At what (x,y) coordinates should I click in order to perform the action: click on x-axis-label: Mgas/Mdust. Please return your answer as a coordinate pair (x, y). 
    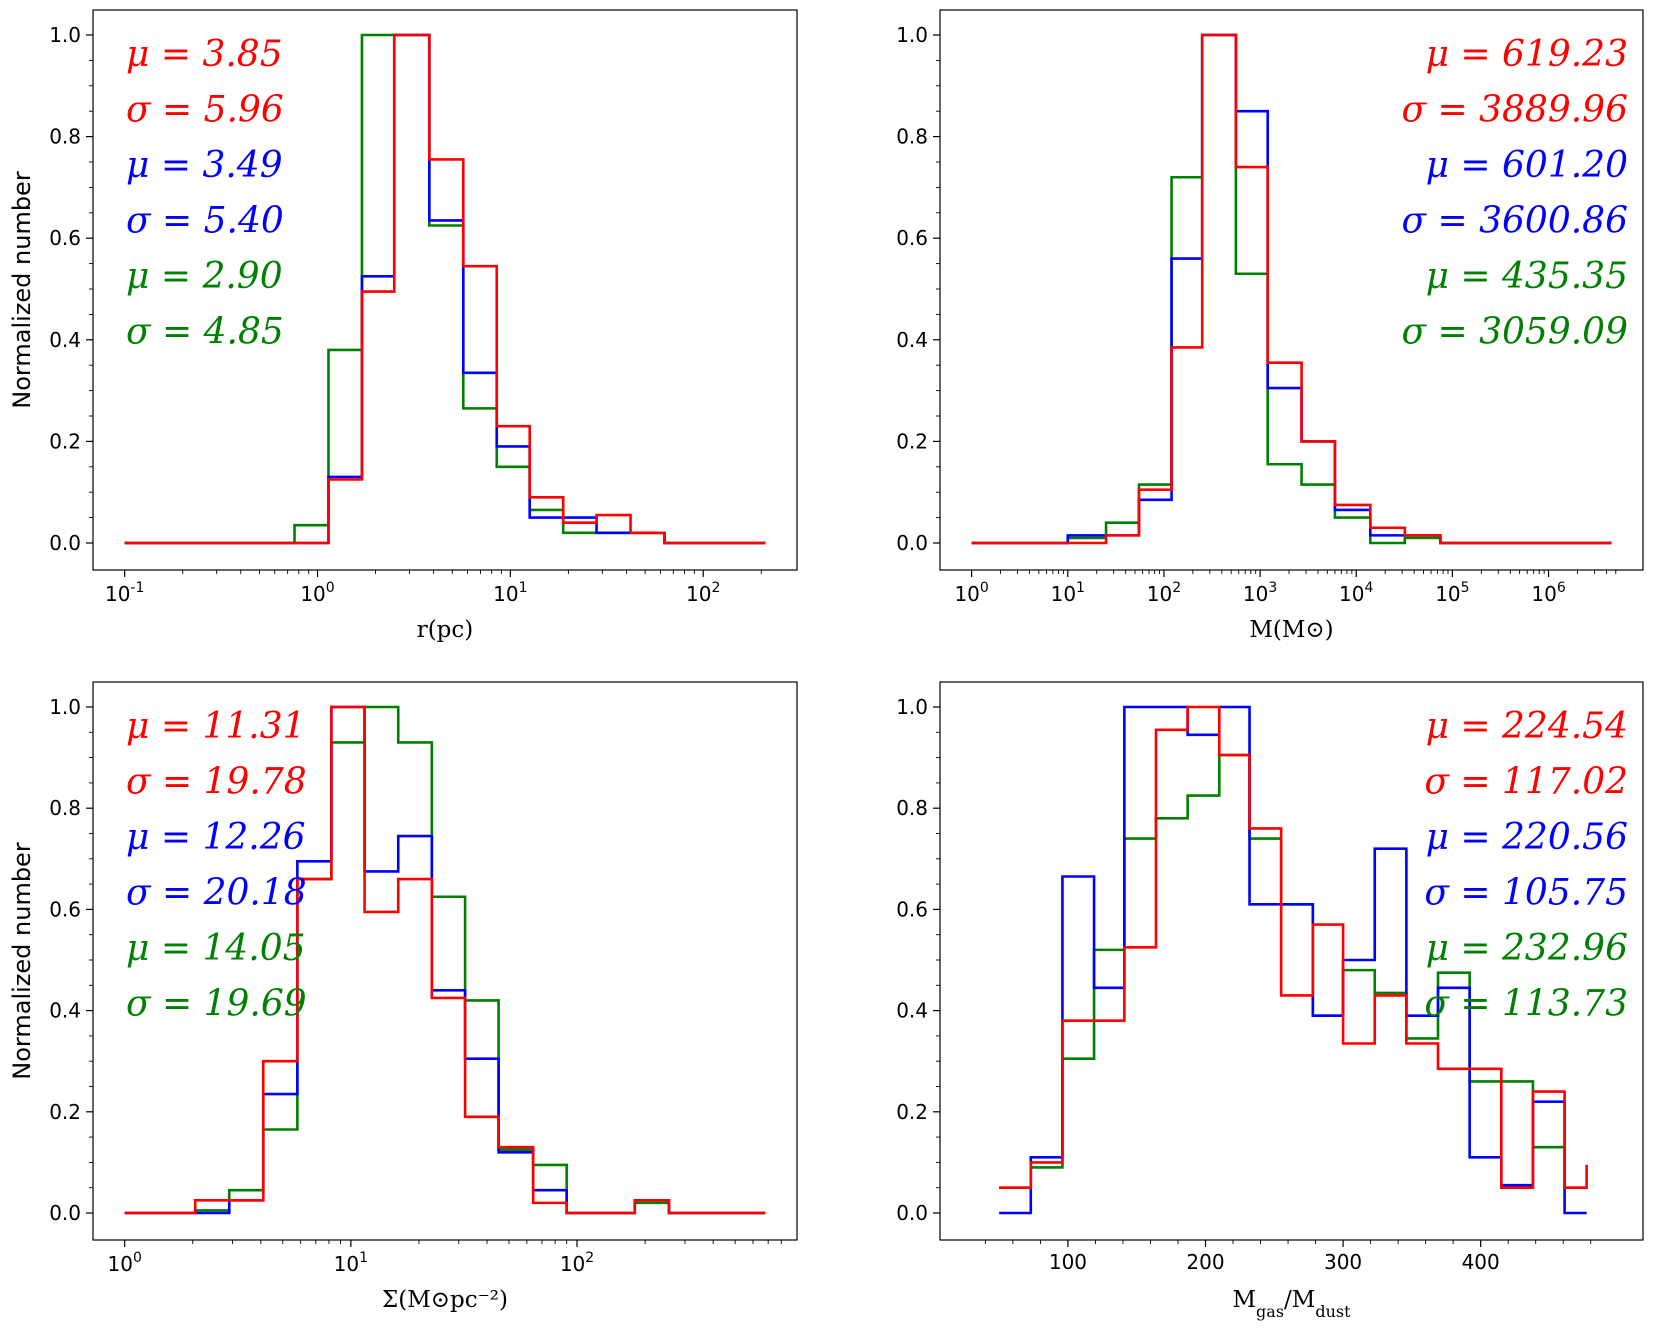
    Looking at the image, I should click on (1291, 1304).